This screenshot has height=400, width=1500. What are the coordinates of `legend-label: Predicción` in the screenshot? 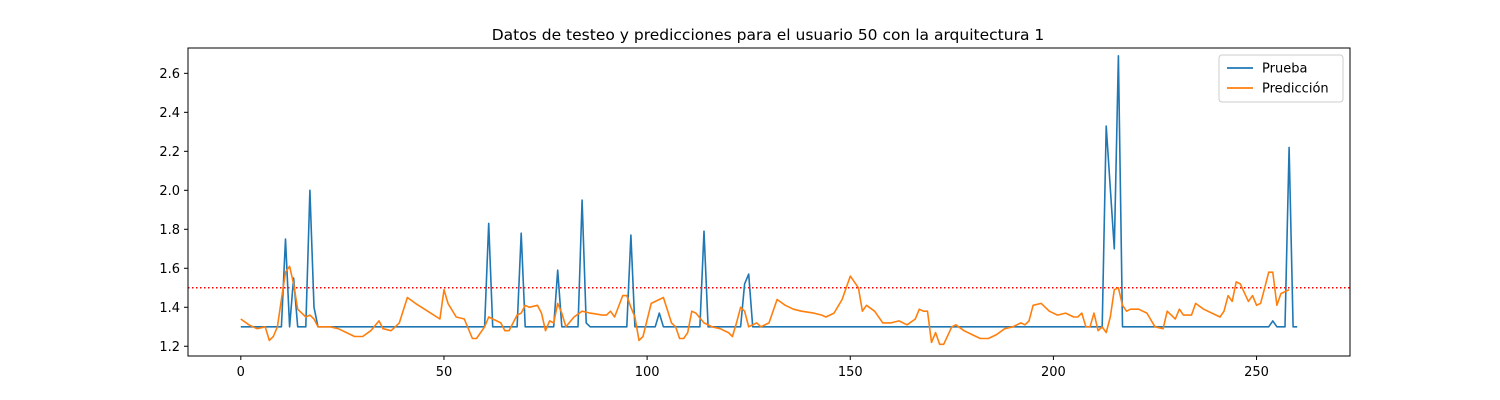 It's located at (1295, 89).